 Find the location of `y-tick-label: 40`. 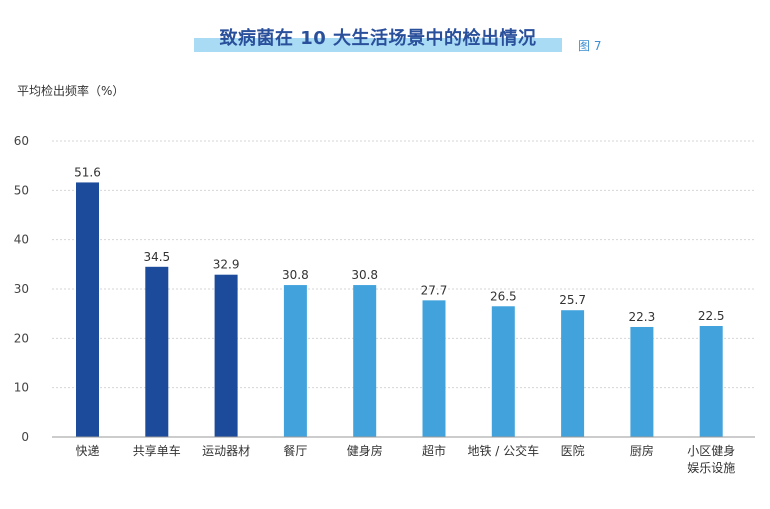

y-tick-label: 40 is located at coordinates (21, 240).